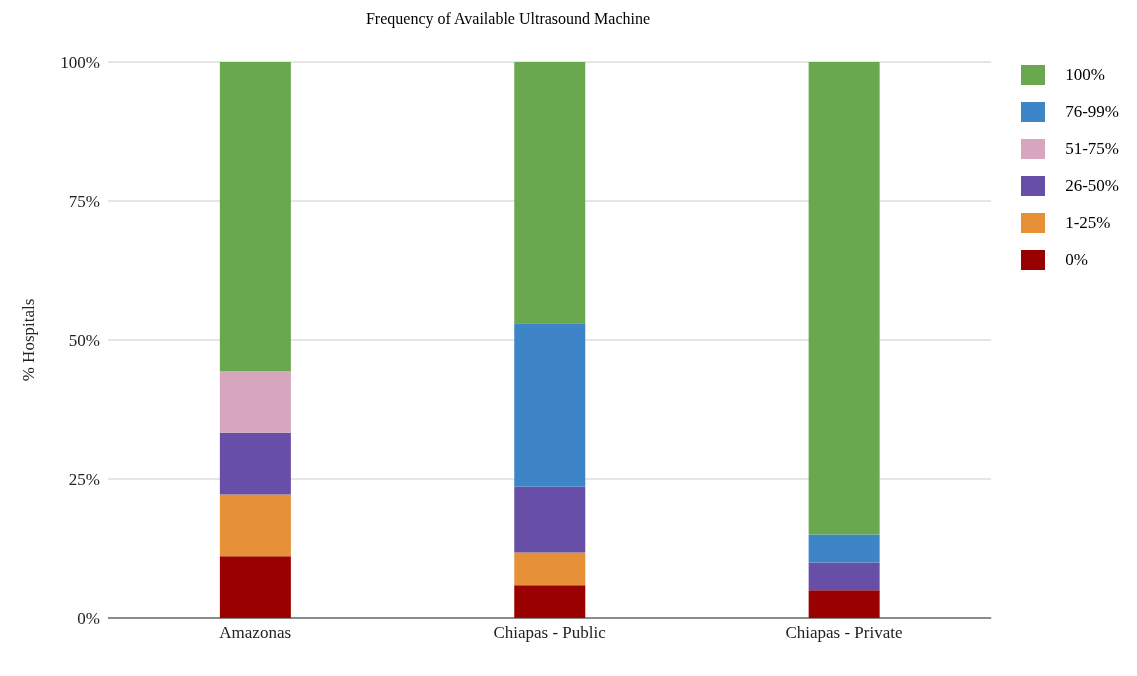  Describe the element at coordinates (1076, 259) in the screenshot. I see `legend-label: 0%` at that location.